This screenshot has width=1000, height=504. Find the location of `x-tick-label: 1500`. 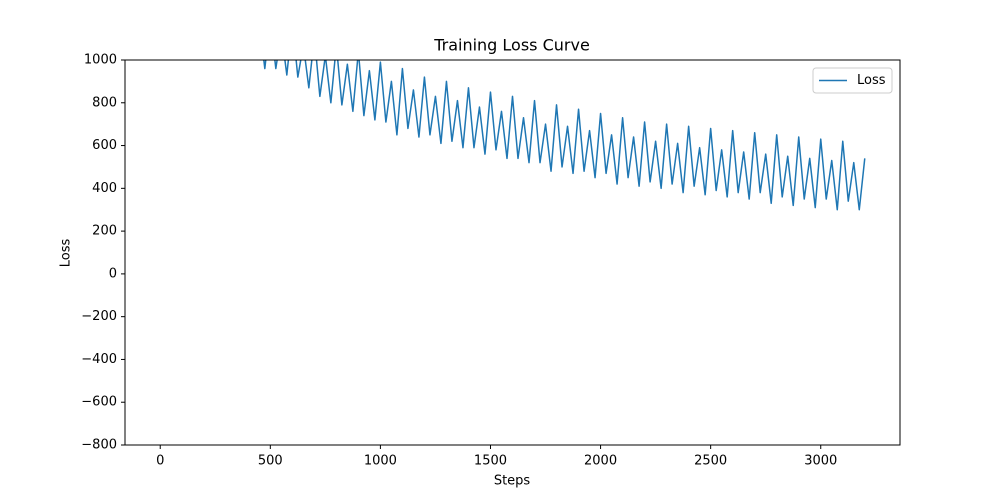

x-tick-label: 1500 is located at coordinates (490, 461).